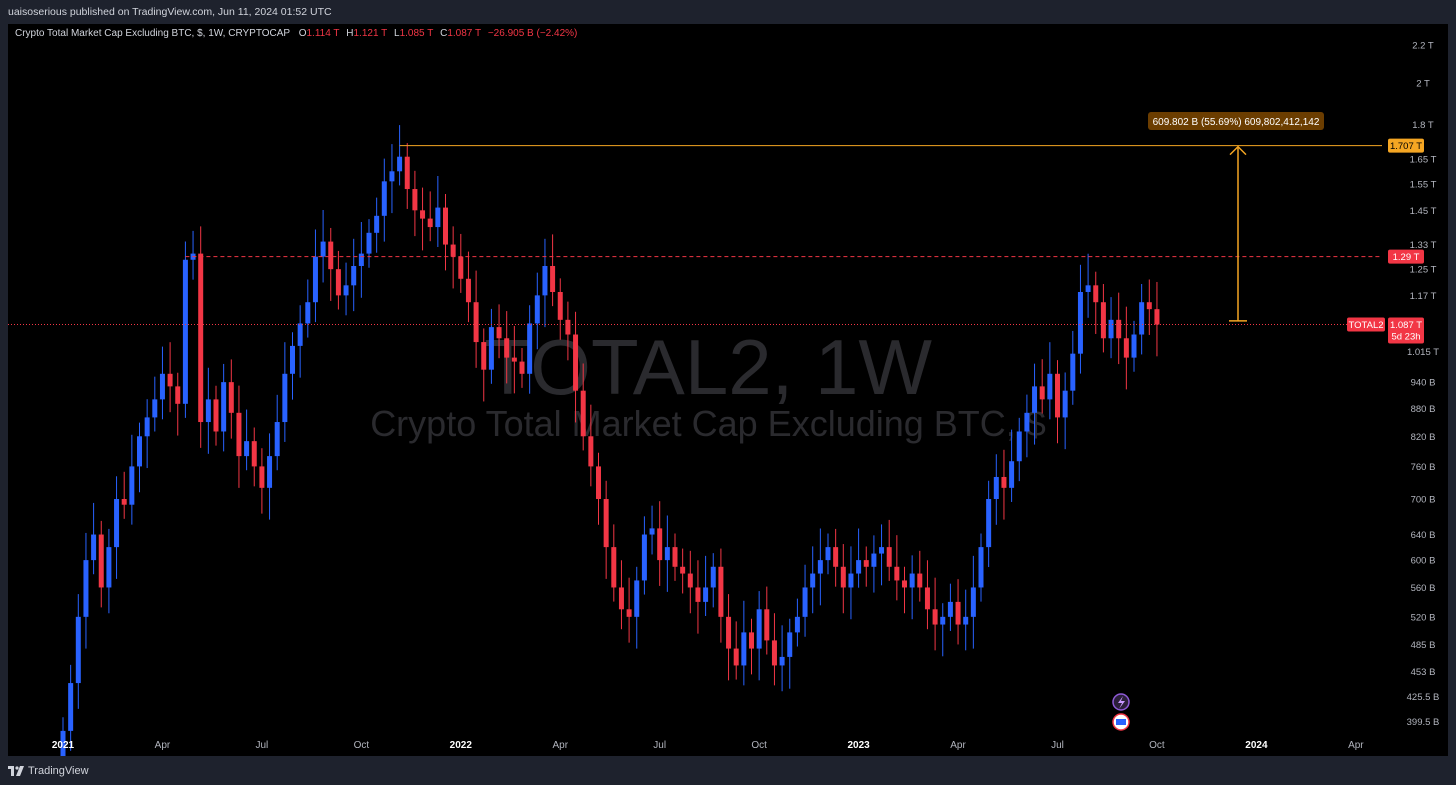 The height and width of the screenshot is (785, 1456). I want to click on y-tick-label: 1.33 T, so click(1423, 245).